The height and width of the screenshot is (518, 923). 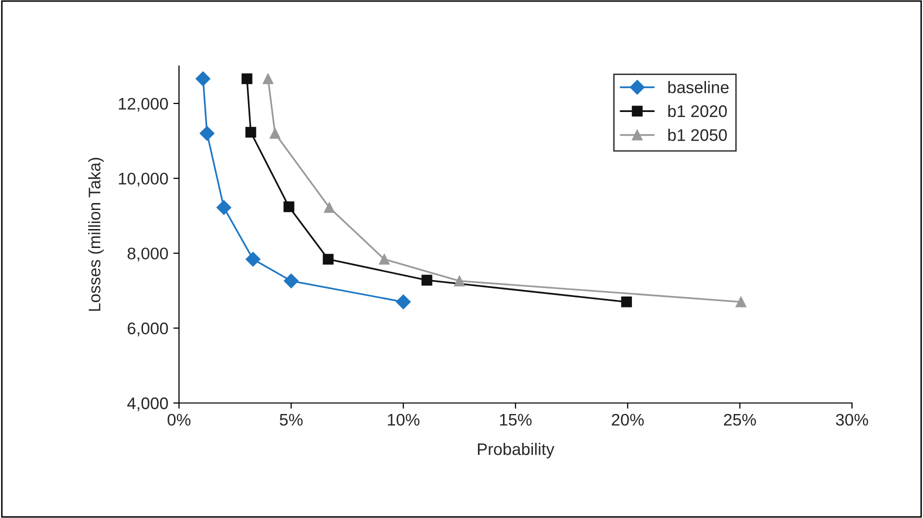 I want to click on x-tick-label: 5%, so click(x=291, y=420).